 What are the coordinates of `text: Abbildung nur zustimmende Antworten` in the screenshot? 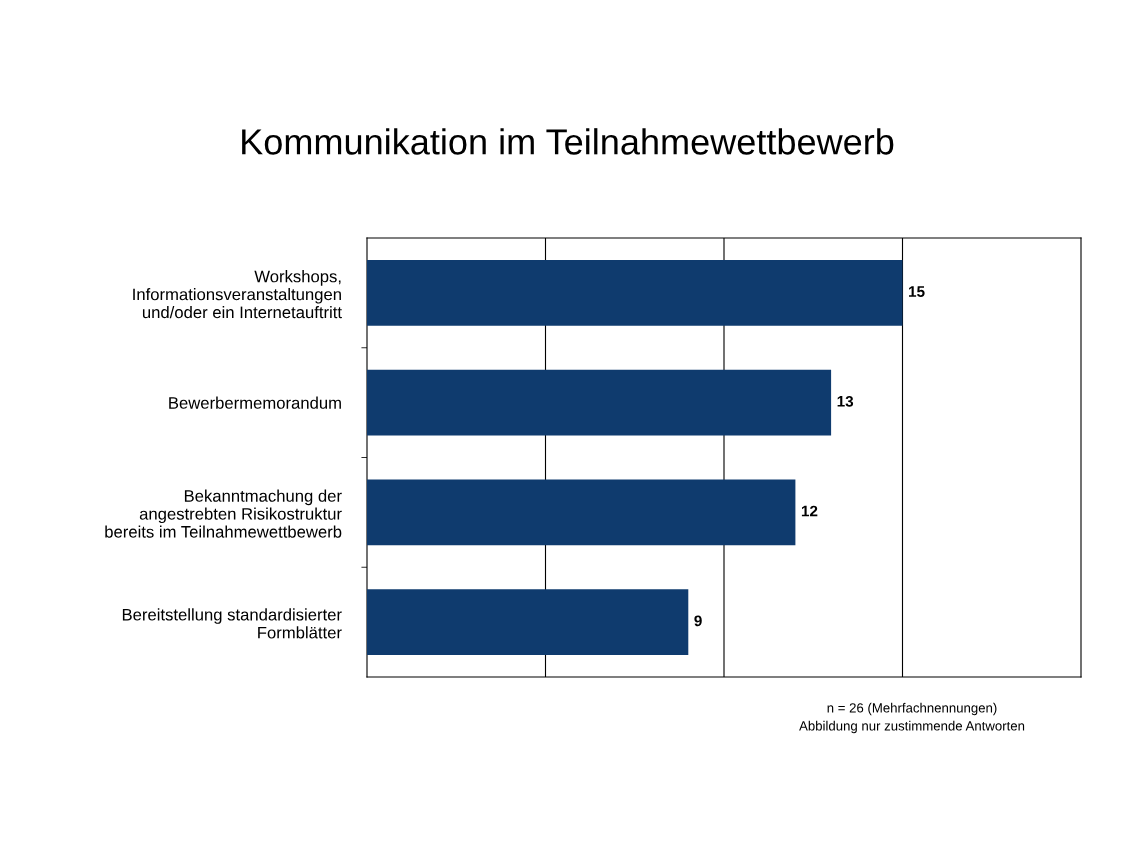 It's located at (912, 727).